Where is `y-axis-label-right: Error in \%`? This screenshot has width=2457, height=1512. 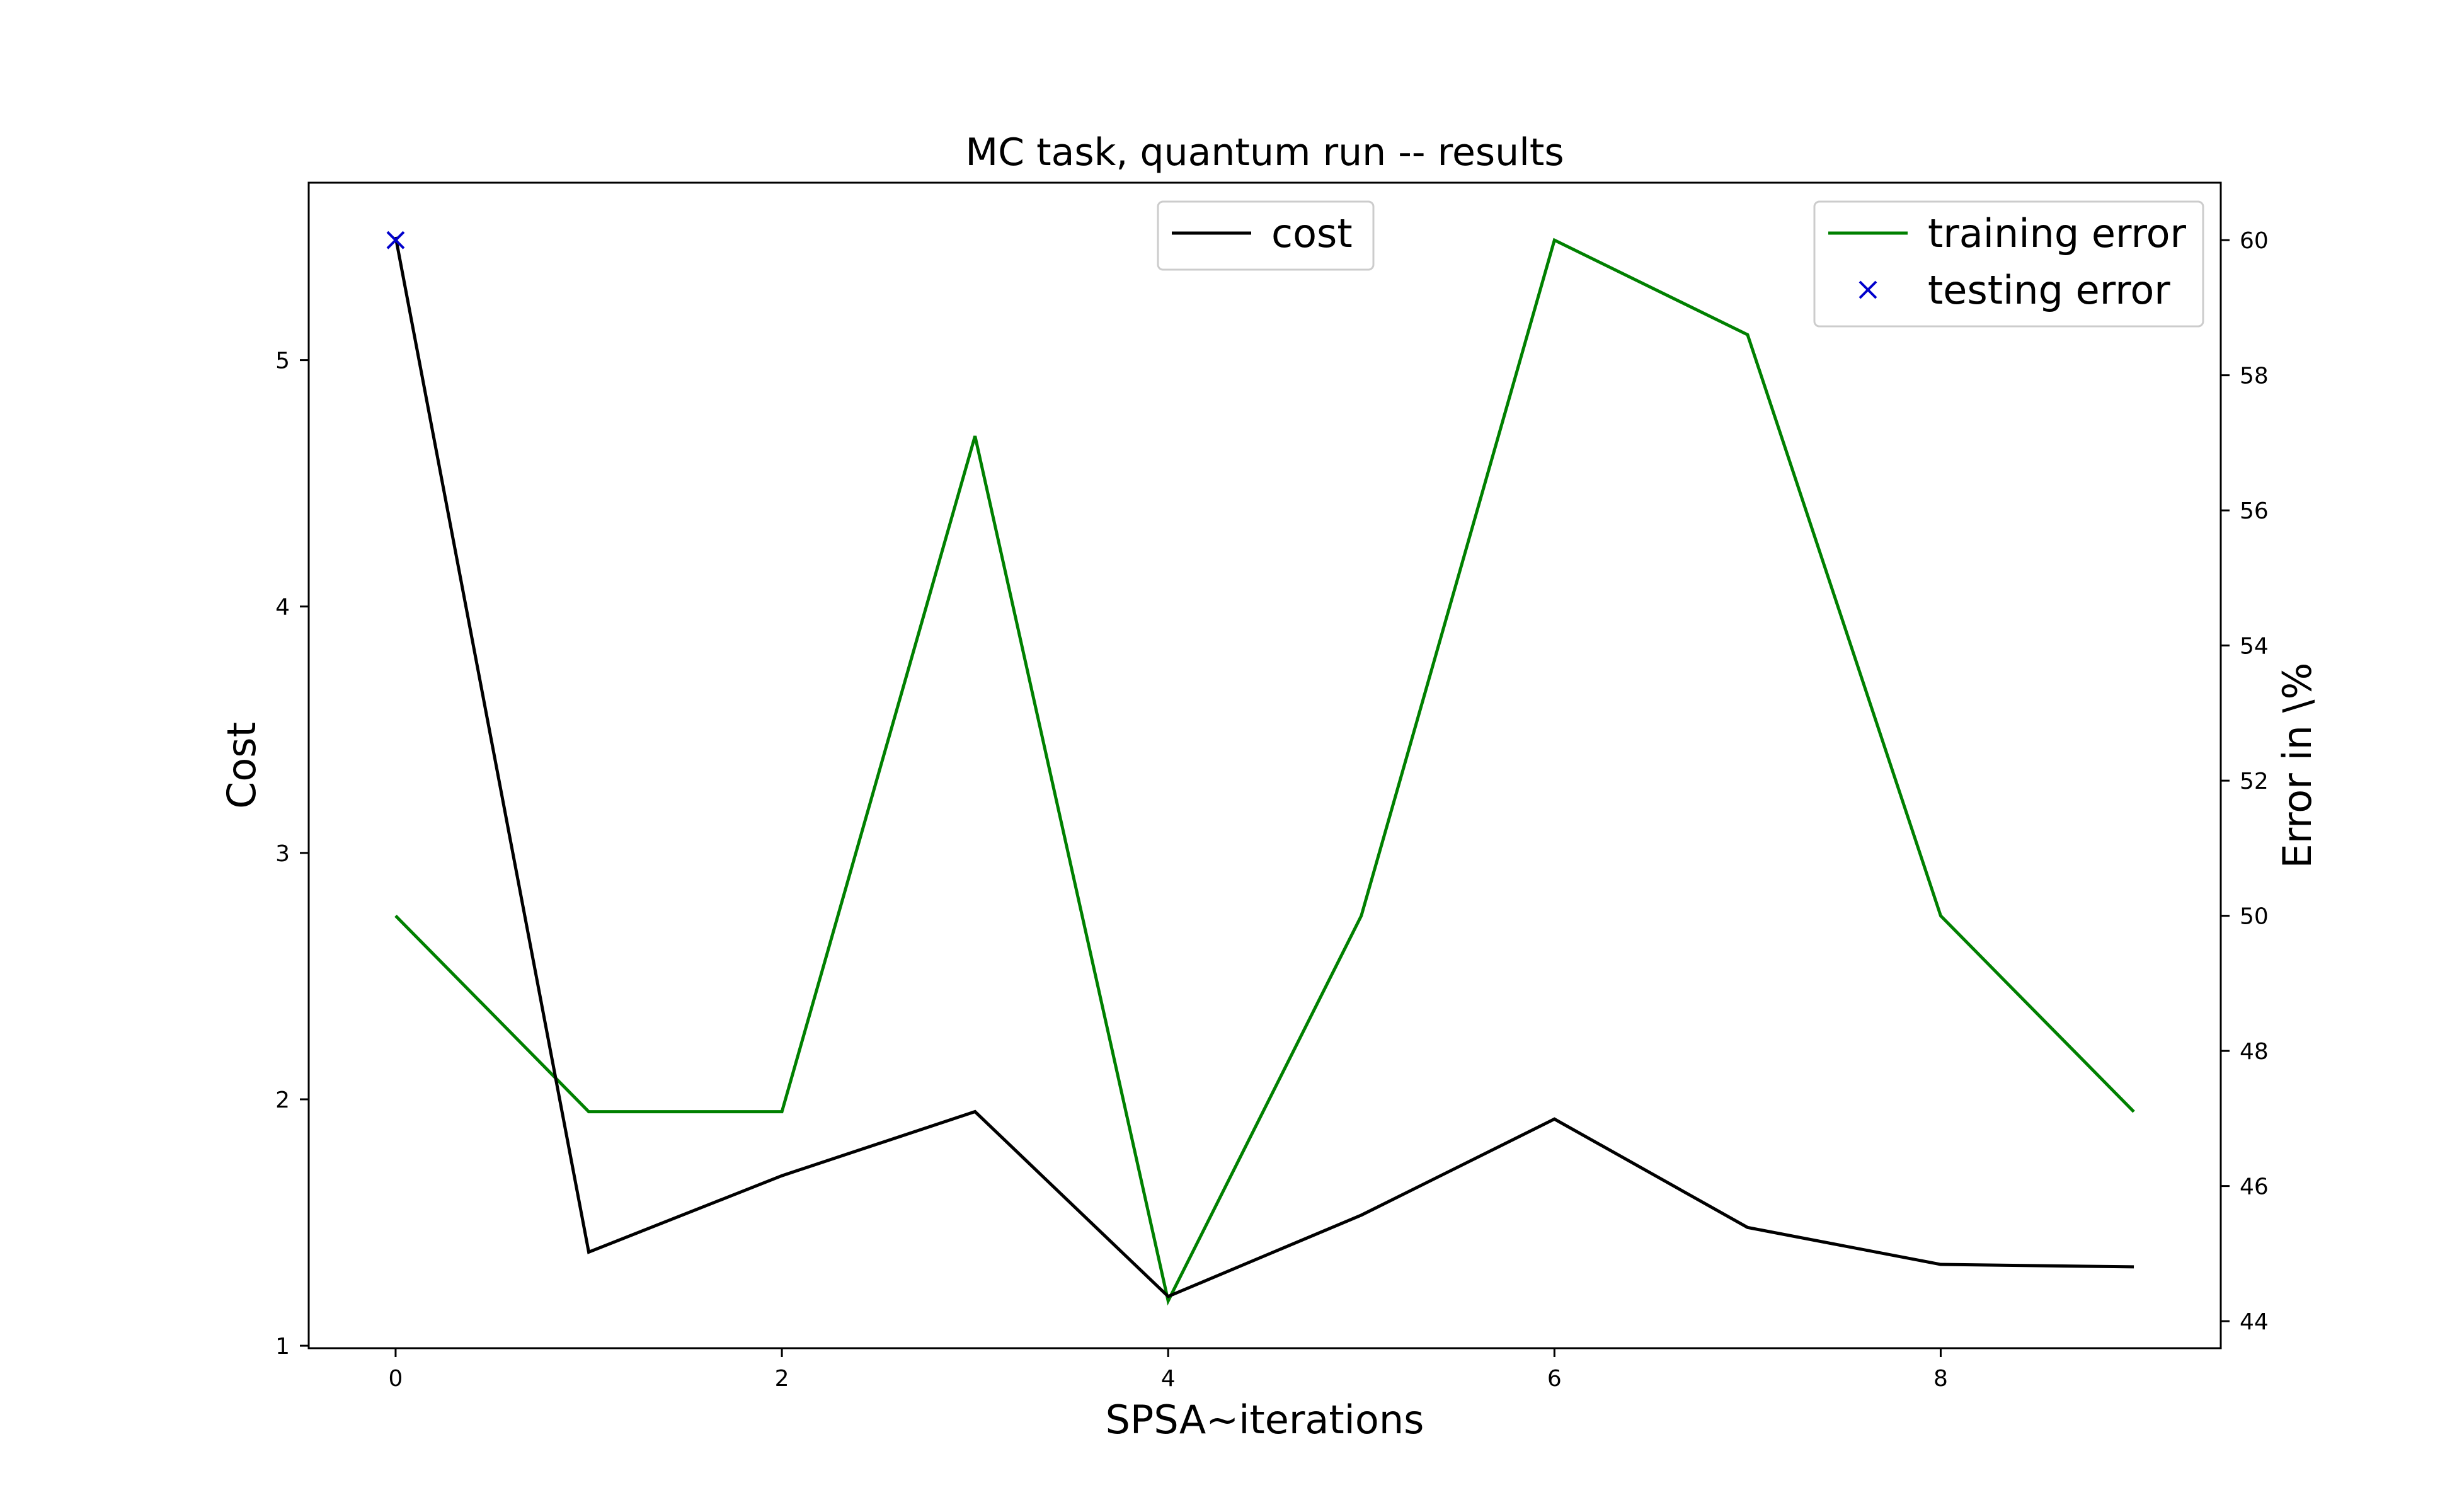 y-axis-label-right: Error in \% is located at coordinates (2297, 766).